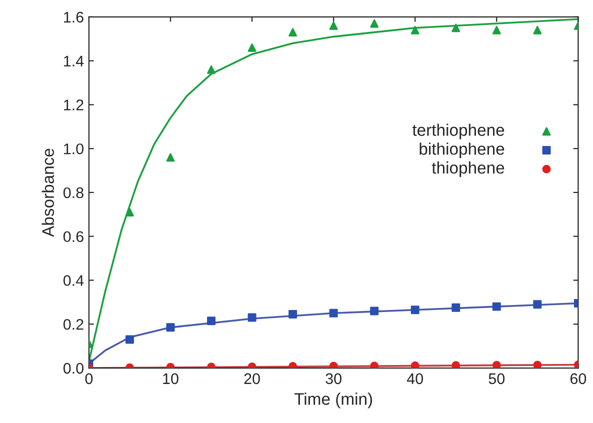  I want to click on legend-label: bithiophene, so click(462, 150).